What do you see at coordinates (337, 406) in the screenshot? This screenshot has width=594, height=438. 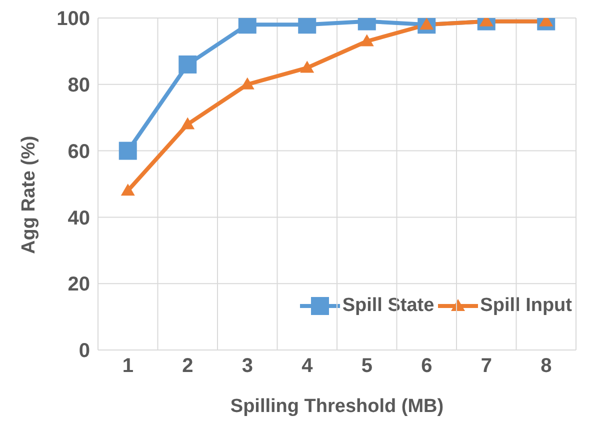 I see `x-axis-title: Spilling Threshold (MB)` at bounding box center [337, 406].